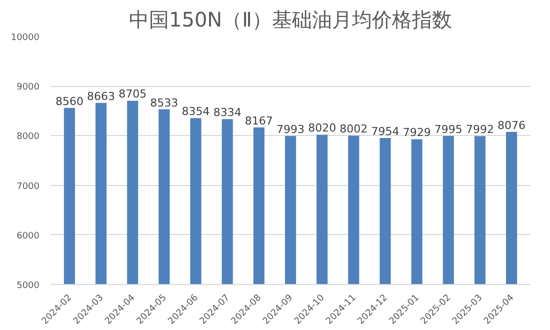  What do you see at coordinates (69, 101) in the screenshot?
I see `data-label: 8560` at bounding box center [69, 101].